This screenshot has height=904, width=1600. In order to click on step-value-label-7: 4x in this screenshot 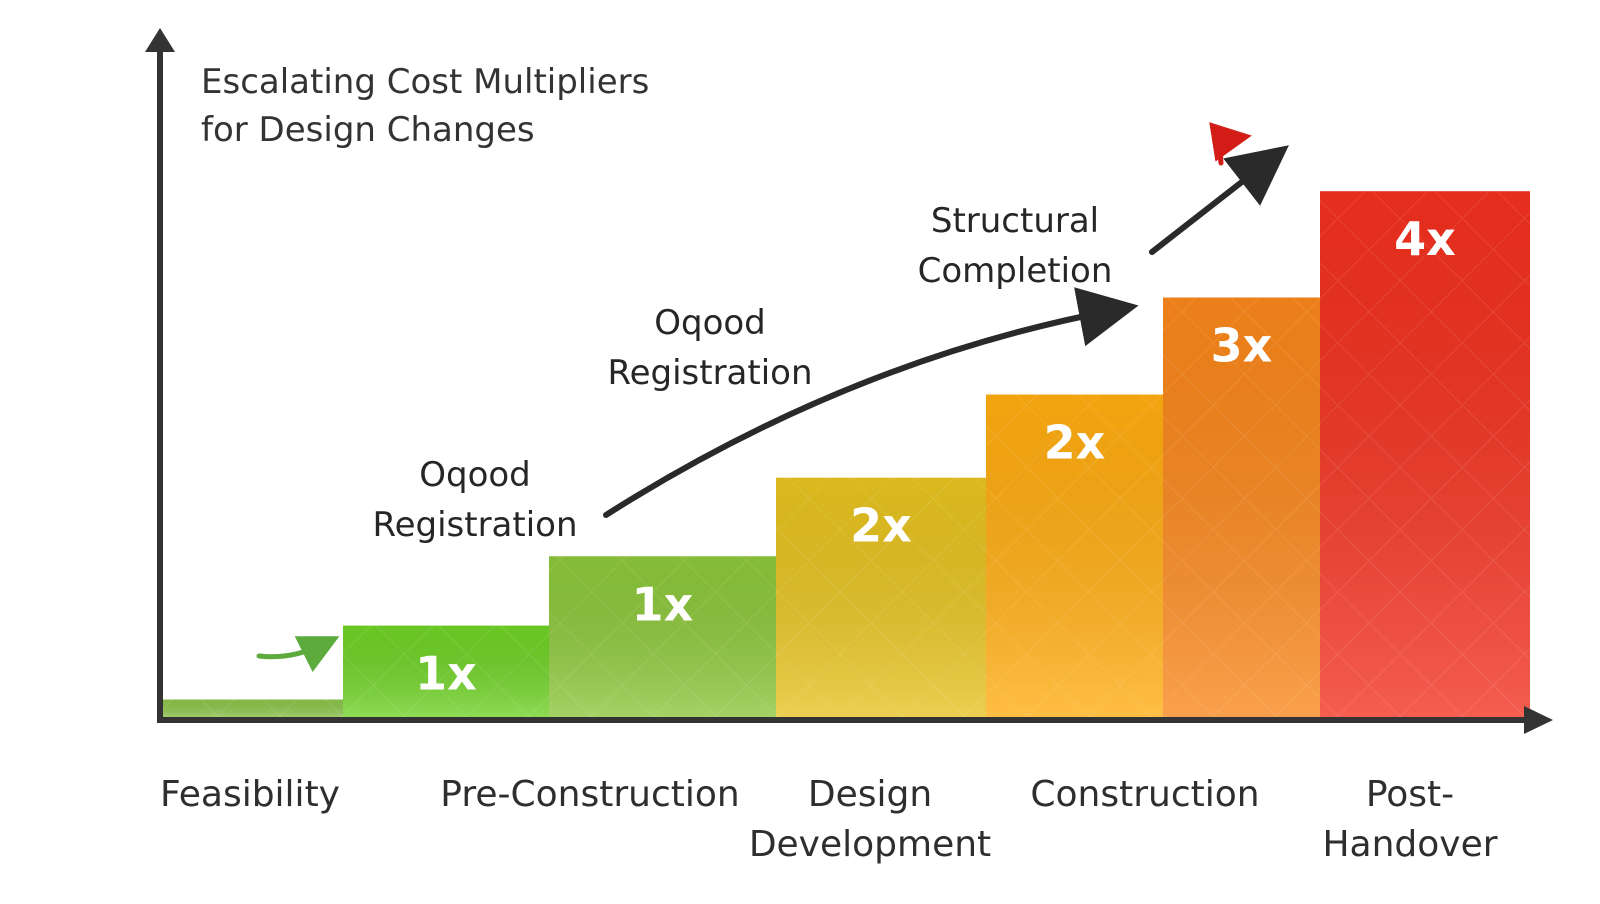, I will do `click(1425, 239)`.